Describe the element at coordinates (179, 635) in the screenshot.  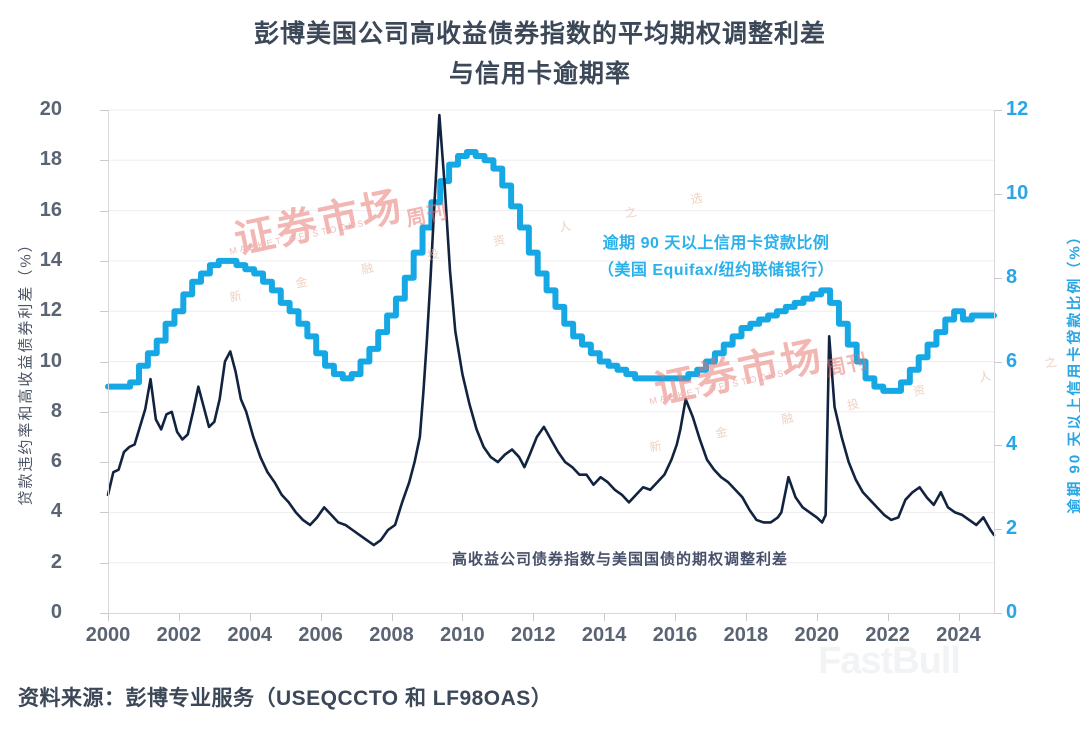
I see `x-tick-label: 2002` at that location.